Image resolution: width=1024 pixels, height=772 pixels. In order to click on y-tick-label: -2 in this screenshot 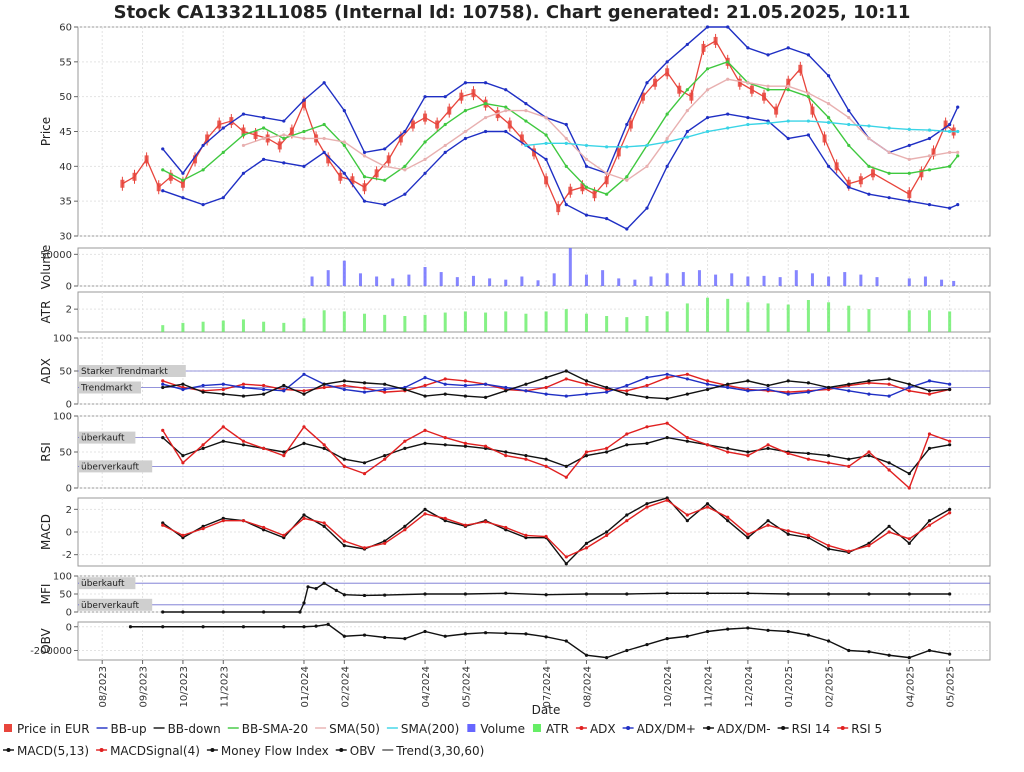, I will do `click(67, 555)`.